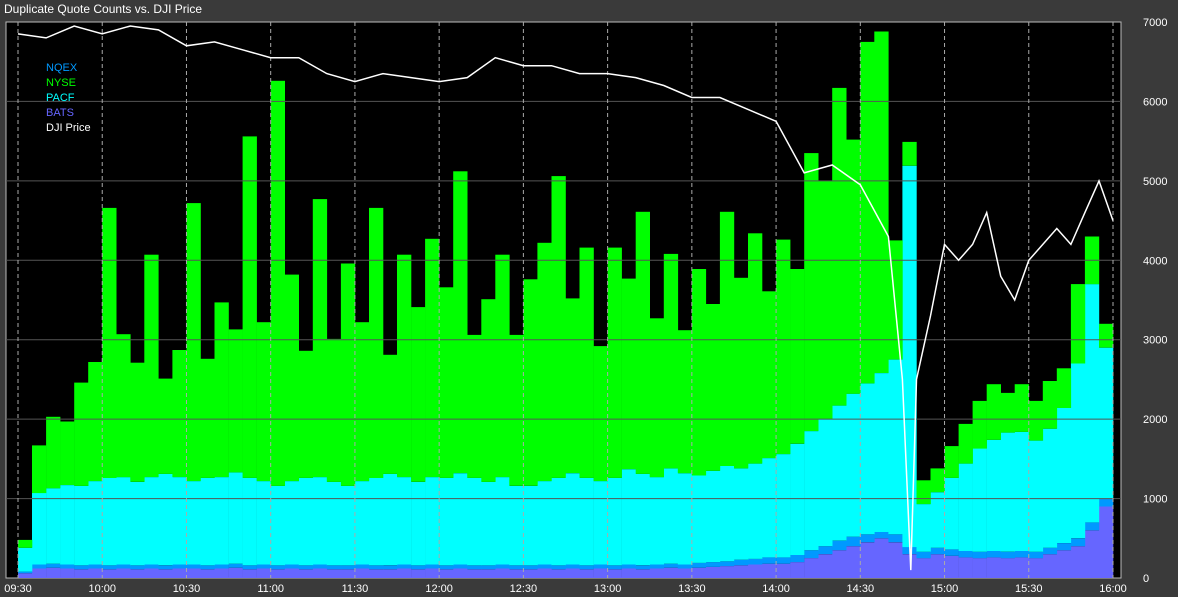 This screenshot has height=597, width=1178. I want to click on y-tick-label: 4000, so click(1155, 261).